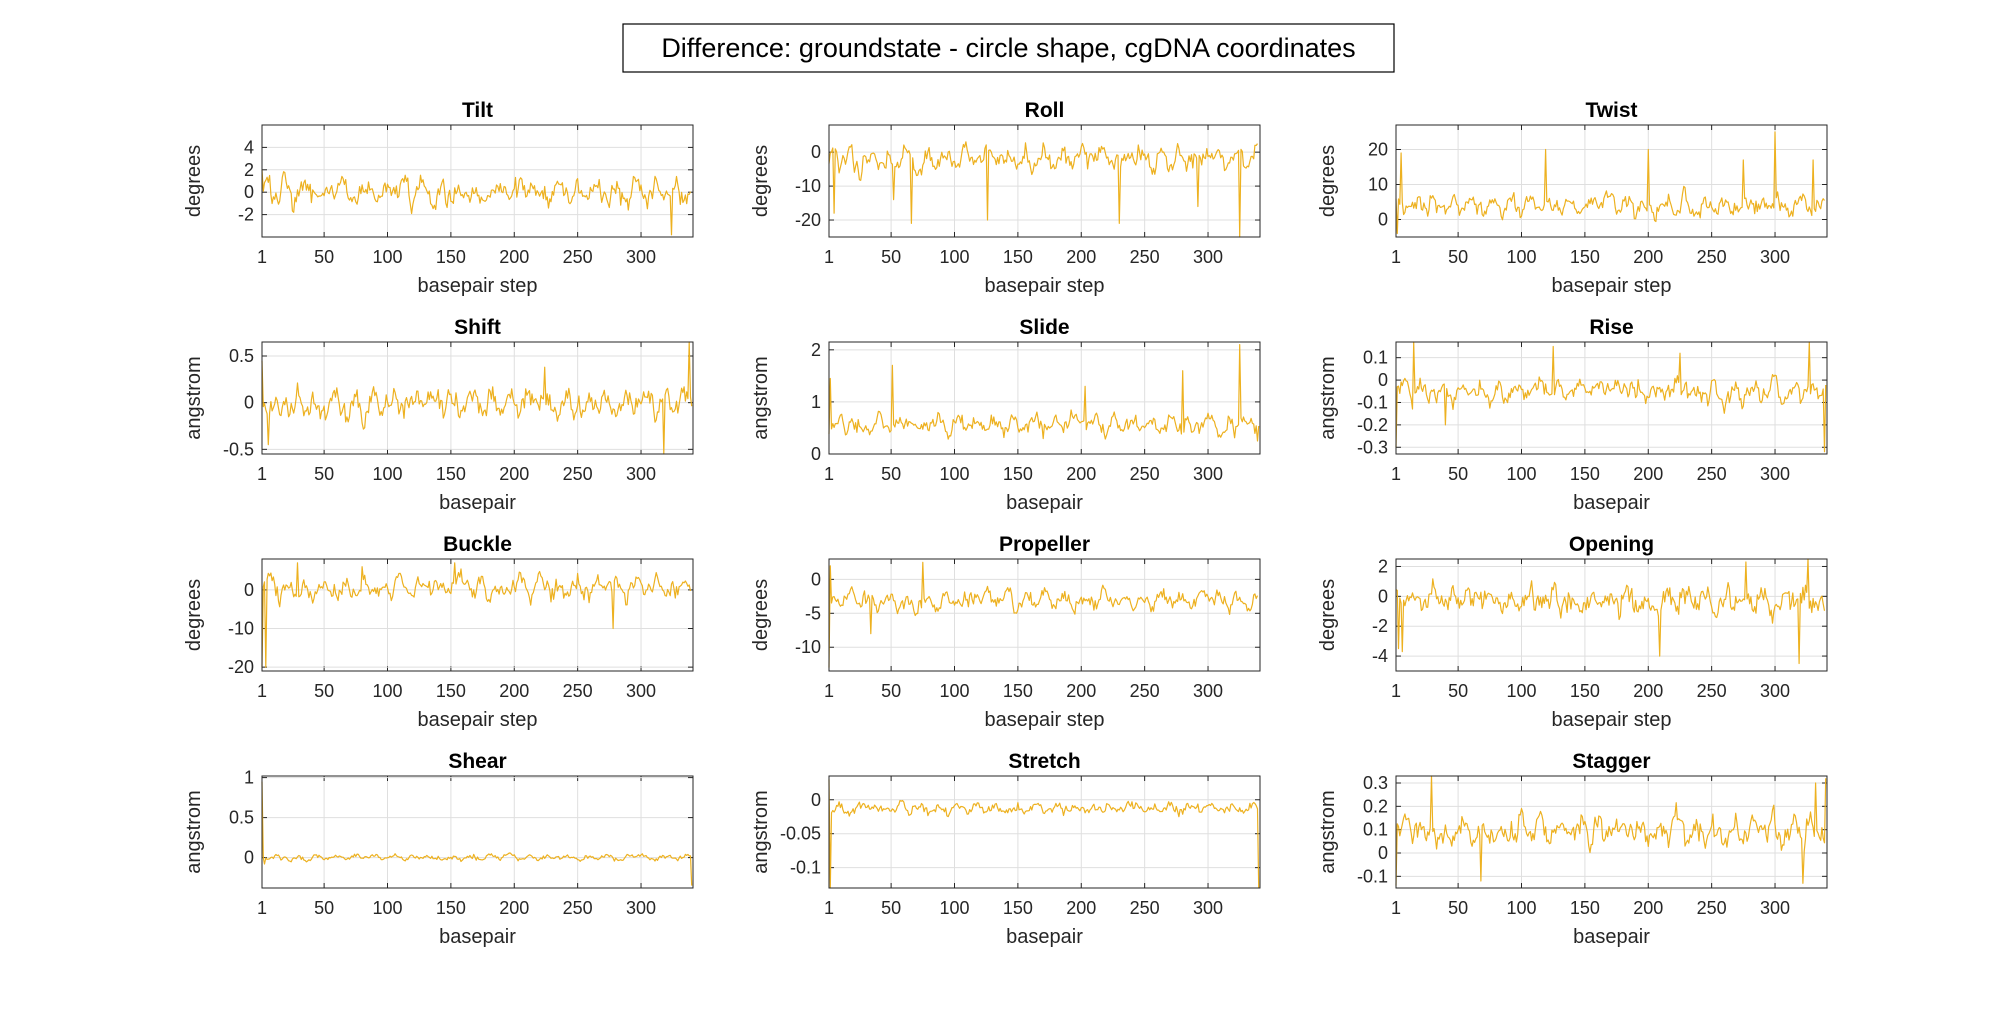  What do you see at coordinates (241, 356) in the screenshot?
I see `chart-3-ytick-label-2: 0.5` at bounding box center [241, 356].